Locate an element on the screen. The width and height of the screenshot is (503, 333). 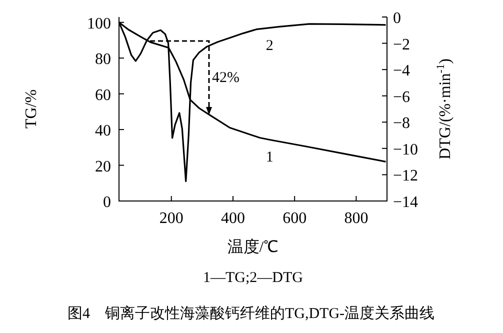
y-tick-label: 80 is located at coordinates (103, 59).